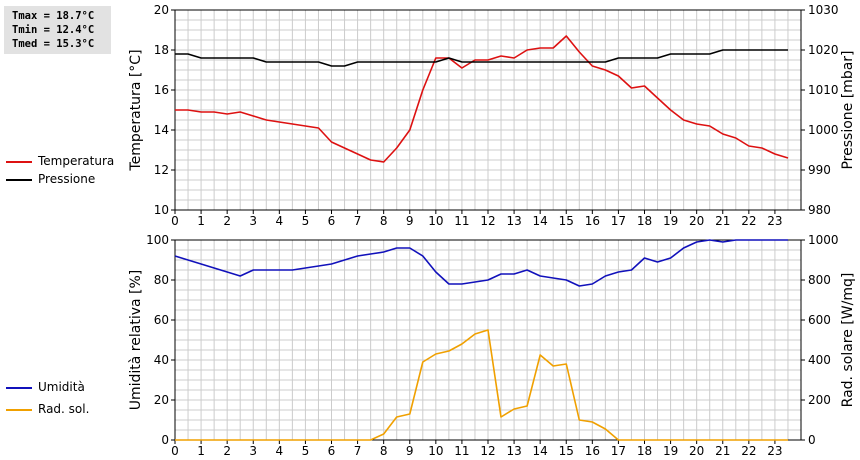 The height and width of the screenshot is (460, 860). What do you see at coordinates (175, 451) in the screenshot?
I see `chart2-x-tick-label: 0` at bounding box center [175, 451].